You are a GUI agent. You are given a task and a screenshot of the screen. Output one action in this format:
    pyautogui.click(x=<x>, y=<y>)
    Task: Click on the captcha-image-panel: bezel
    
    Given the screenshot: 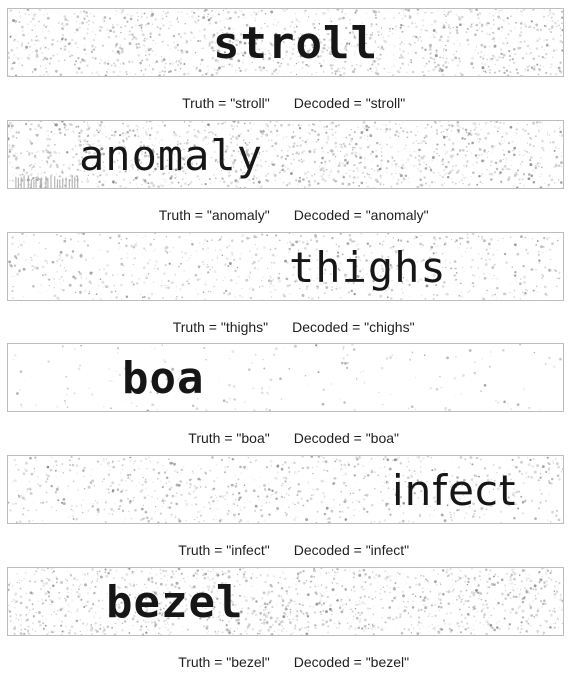 What is the action you would take?
    pyautogui.click(x=285, y=601)
    